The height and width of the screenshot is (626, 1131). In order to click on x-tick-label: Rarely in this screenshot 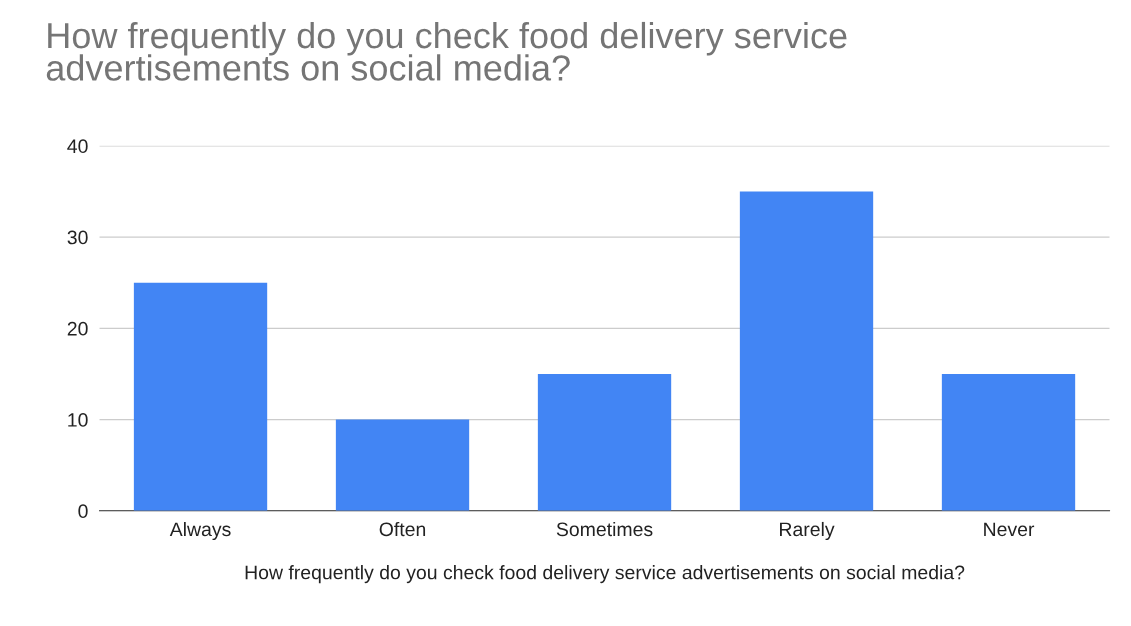, I will do `click(807, 531)`.